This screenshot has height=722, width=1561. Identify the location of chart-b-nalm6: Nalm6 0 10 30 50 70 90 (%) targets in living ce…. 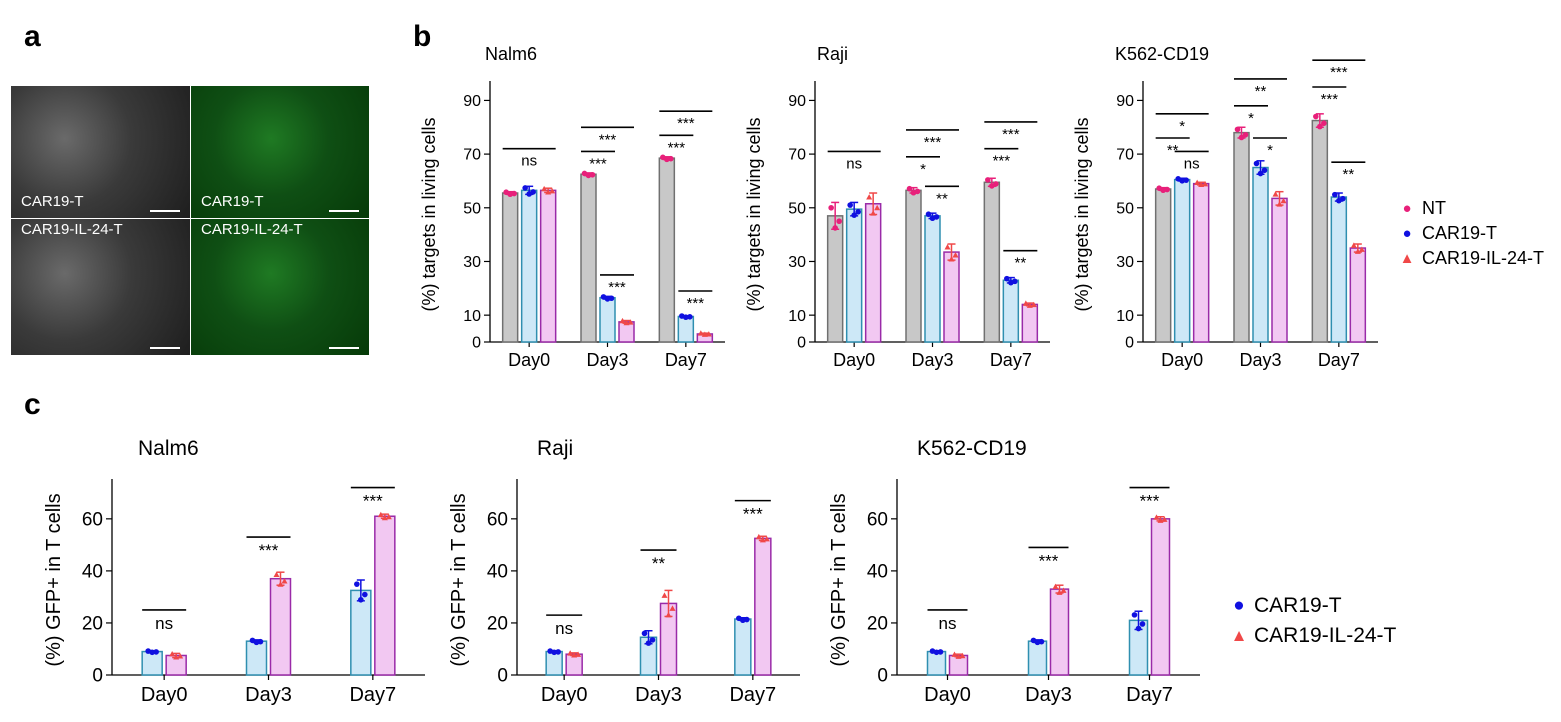
(572, 207).